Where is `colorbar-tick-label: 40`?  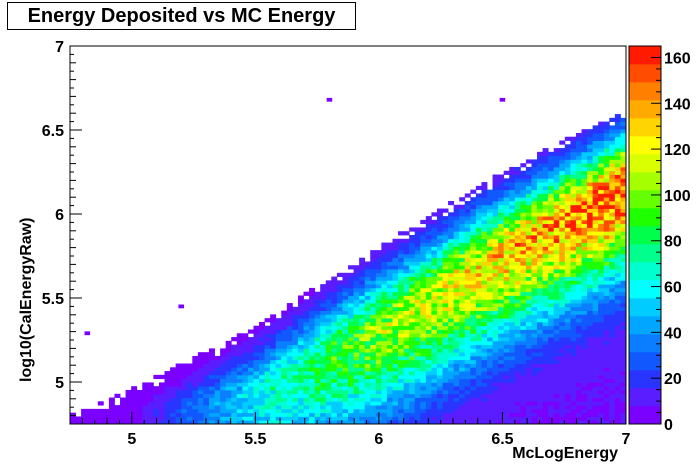
colorbar-tick-label: 40 is located at coordinates (673, 333).